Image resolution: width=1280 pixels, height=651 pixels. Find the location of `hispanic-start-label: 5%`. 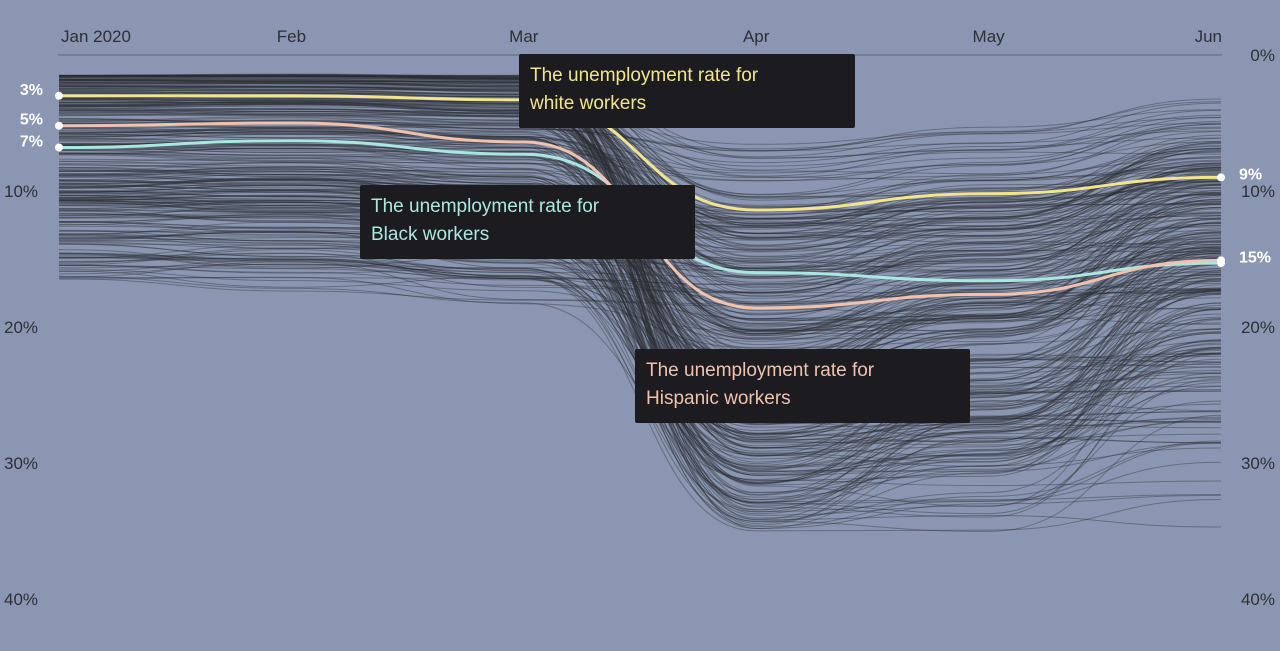

hispanic-start-label: 5% is located at coordinates (31, 120).